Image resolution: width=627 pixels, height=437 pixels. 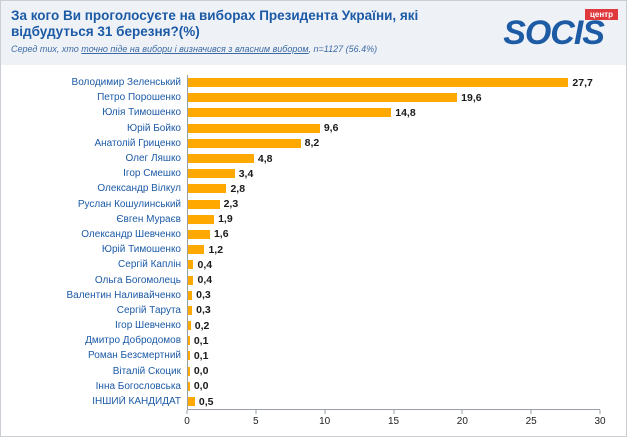 I want to click on bar-row: Євген Мураєв 1,9, so click(x=313, y=219).